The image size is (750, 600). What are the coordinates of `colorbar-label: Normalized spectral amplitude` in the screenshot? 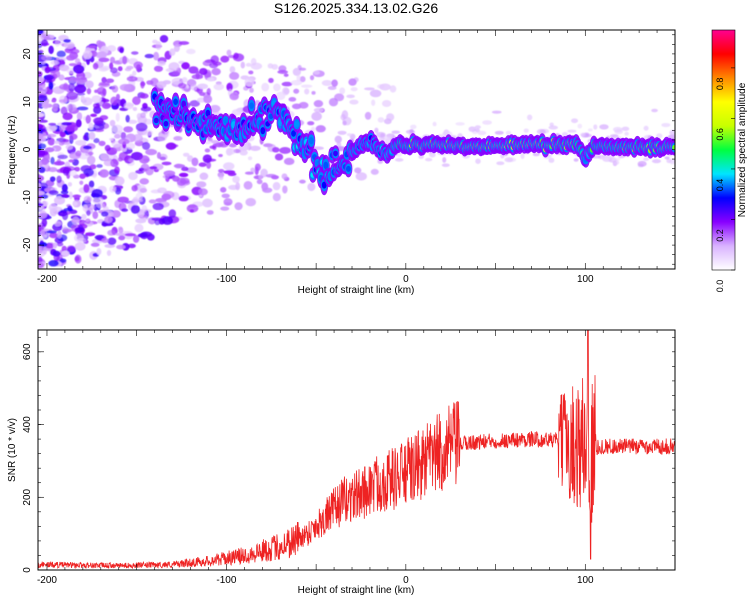 It's located at (742, 149).